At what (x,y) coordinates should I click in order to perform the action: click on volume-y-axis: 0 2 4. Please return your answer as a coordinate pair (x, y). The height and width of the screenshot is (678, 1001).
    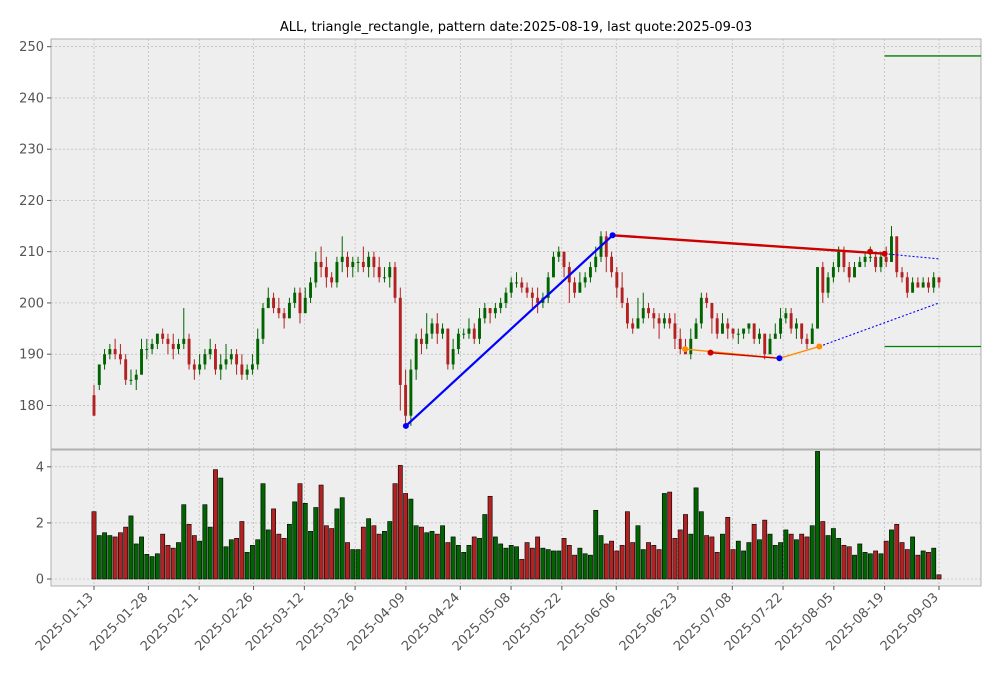
    Looking at the image, I should click on (43, 523).